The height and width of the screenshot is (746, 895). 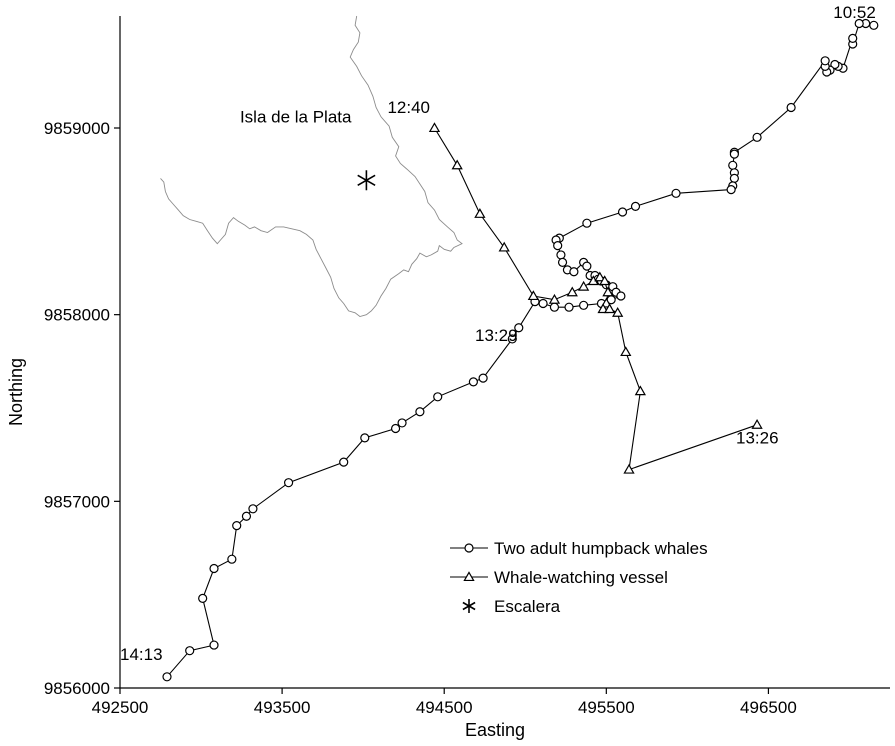 What do you see at coordinates (16, 392) in the screenshot?
I see `y-axis-title: Northing` at bounding box center [16, 392].